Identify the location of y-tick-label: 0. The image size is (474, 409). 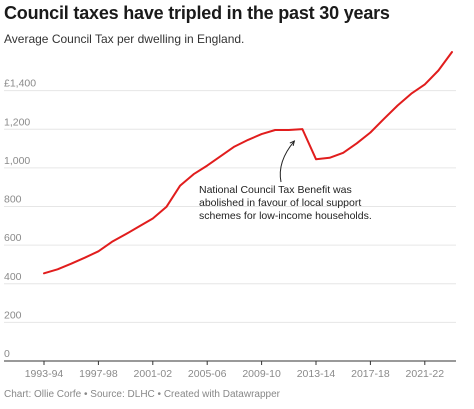
(7, 354).